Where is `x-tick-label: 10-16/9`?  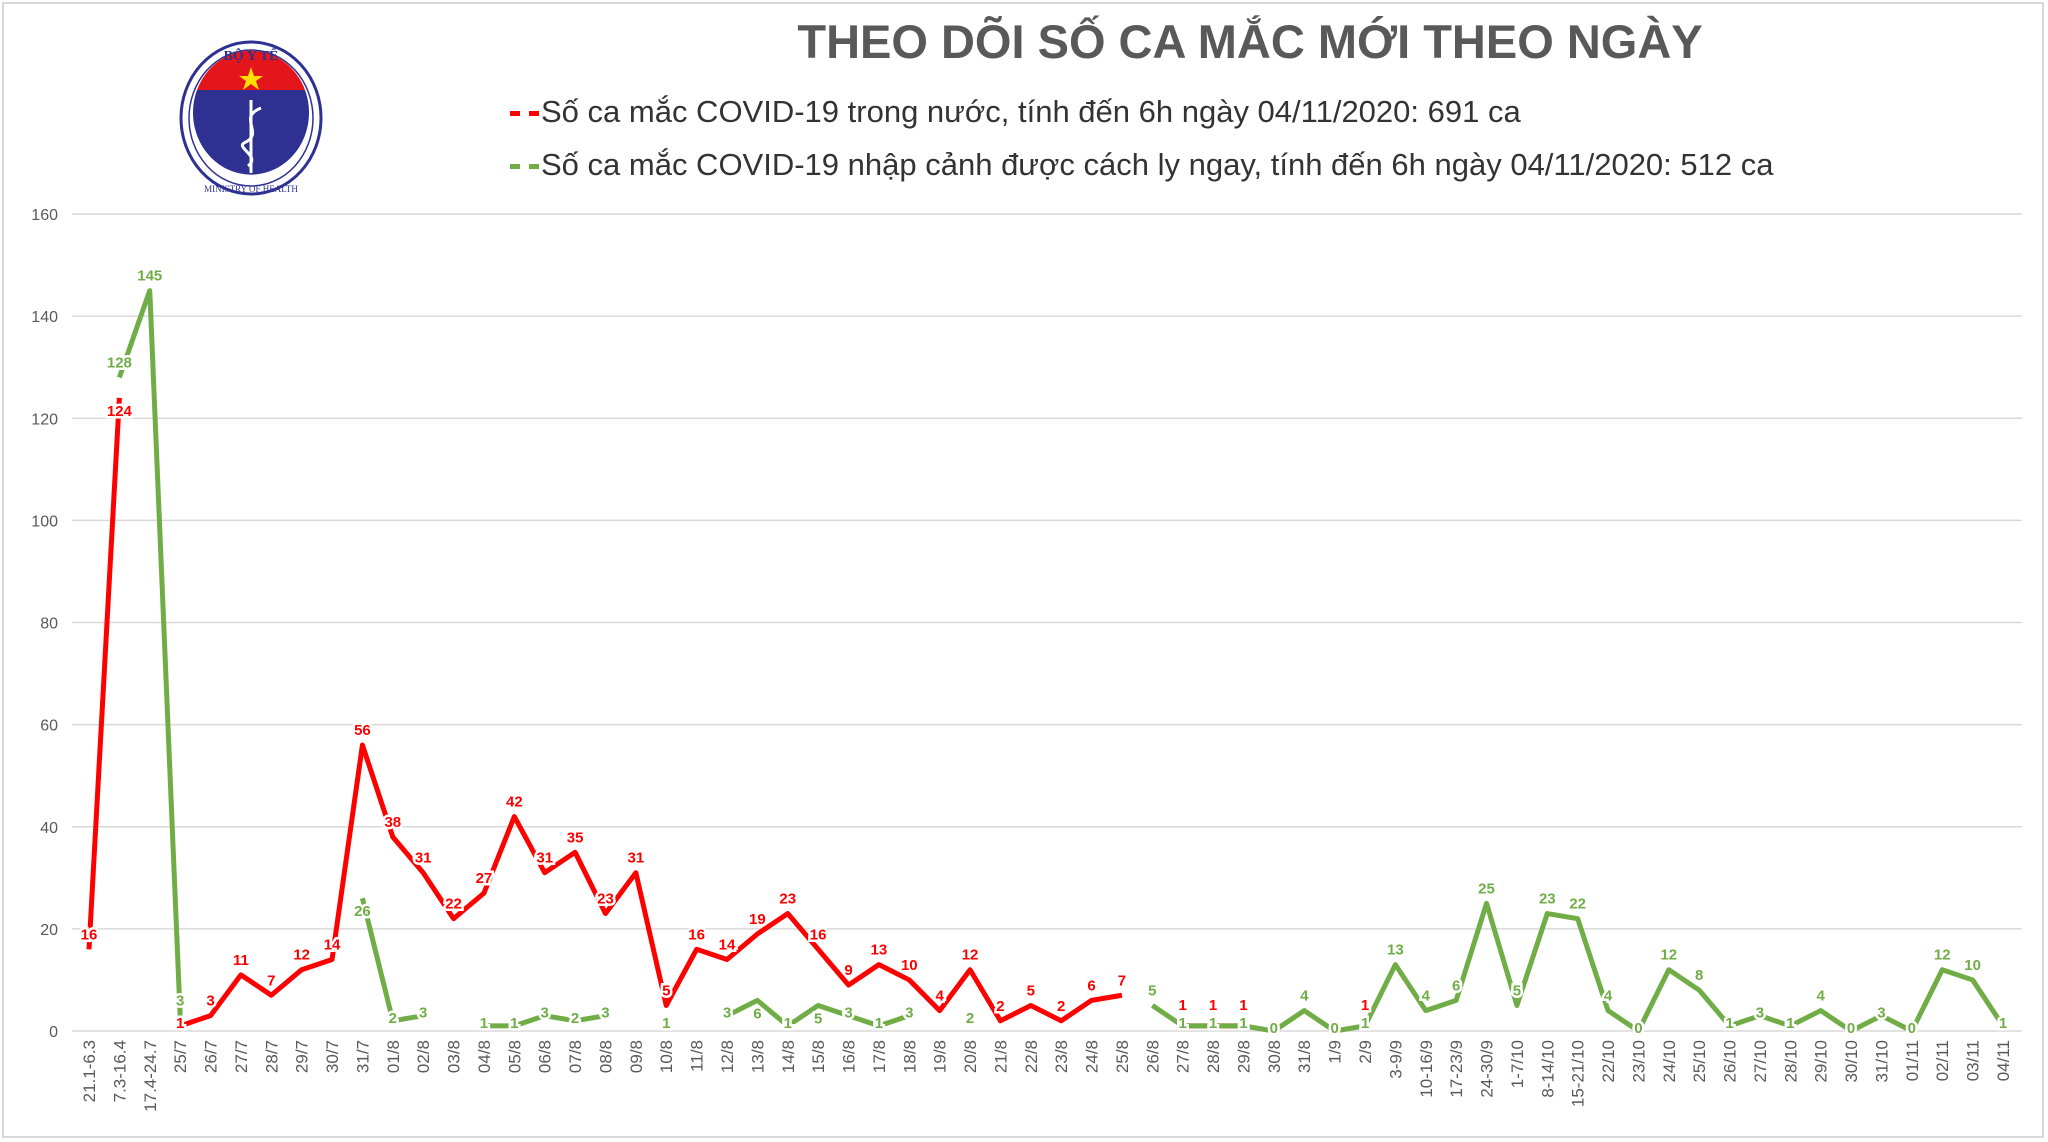
x-tick-label: 10-16/9 is located at coordinates (1426, 1069).